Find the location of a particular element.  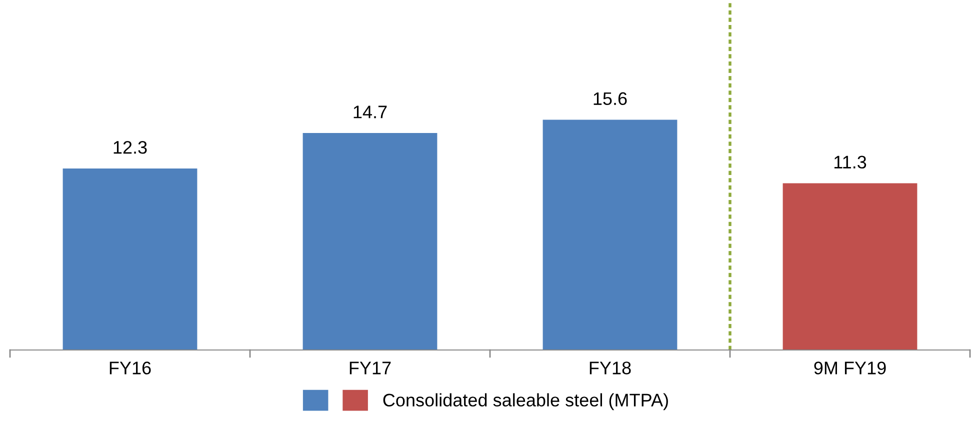

x-tick-label: FY16 is located at coordinates (130, 368).